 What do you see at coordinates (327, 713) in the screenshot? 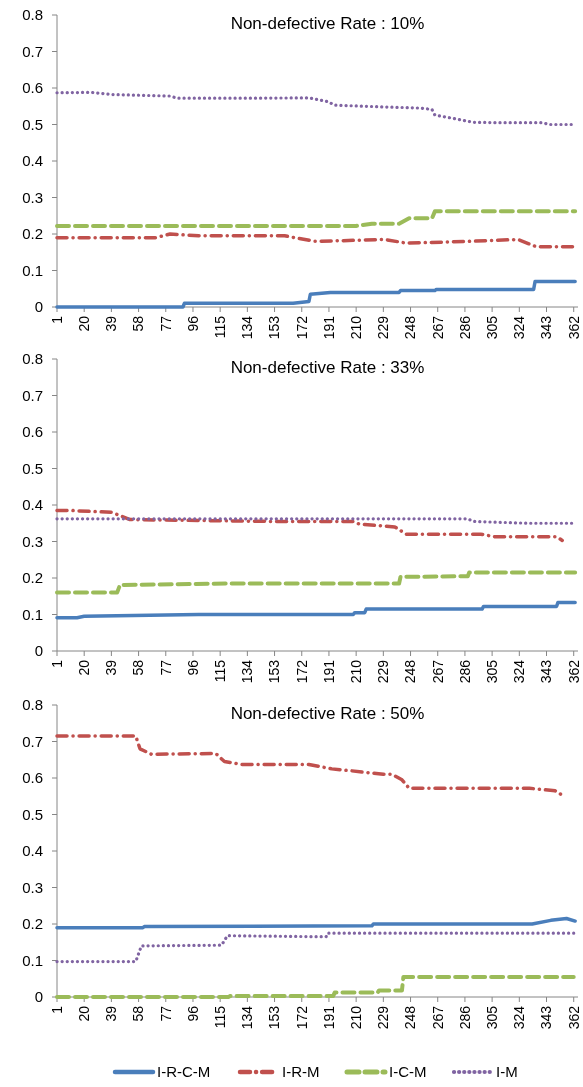
I see `chart-title: Non-defective Rate : 50%` at bounding box center [327, 713].